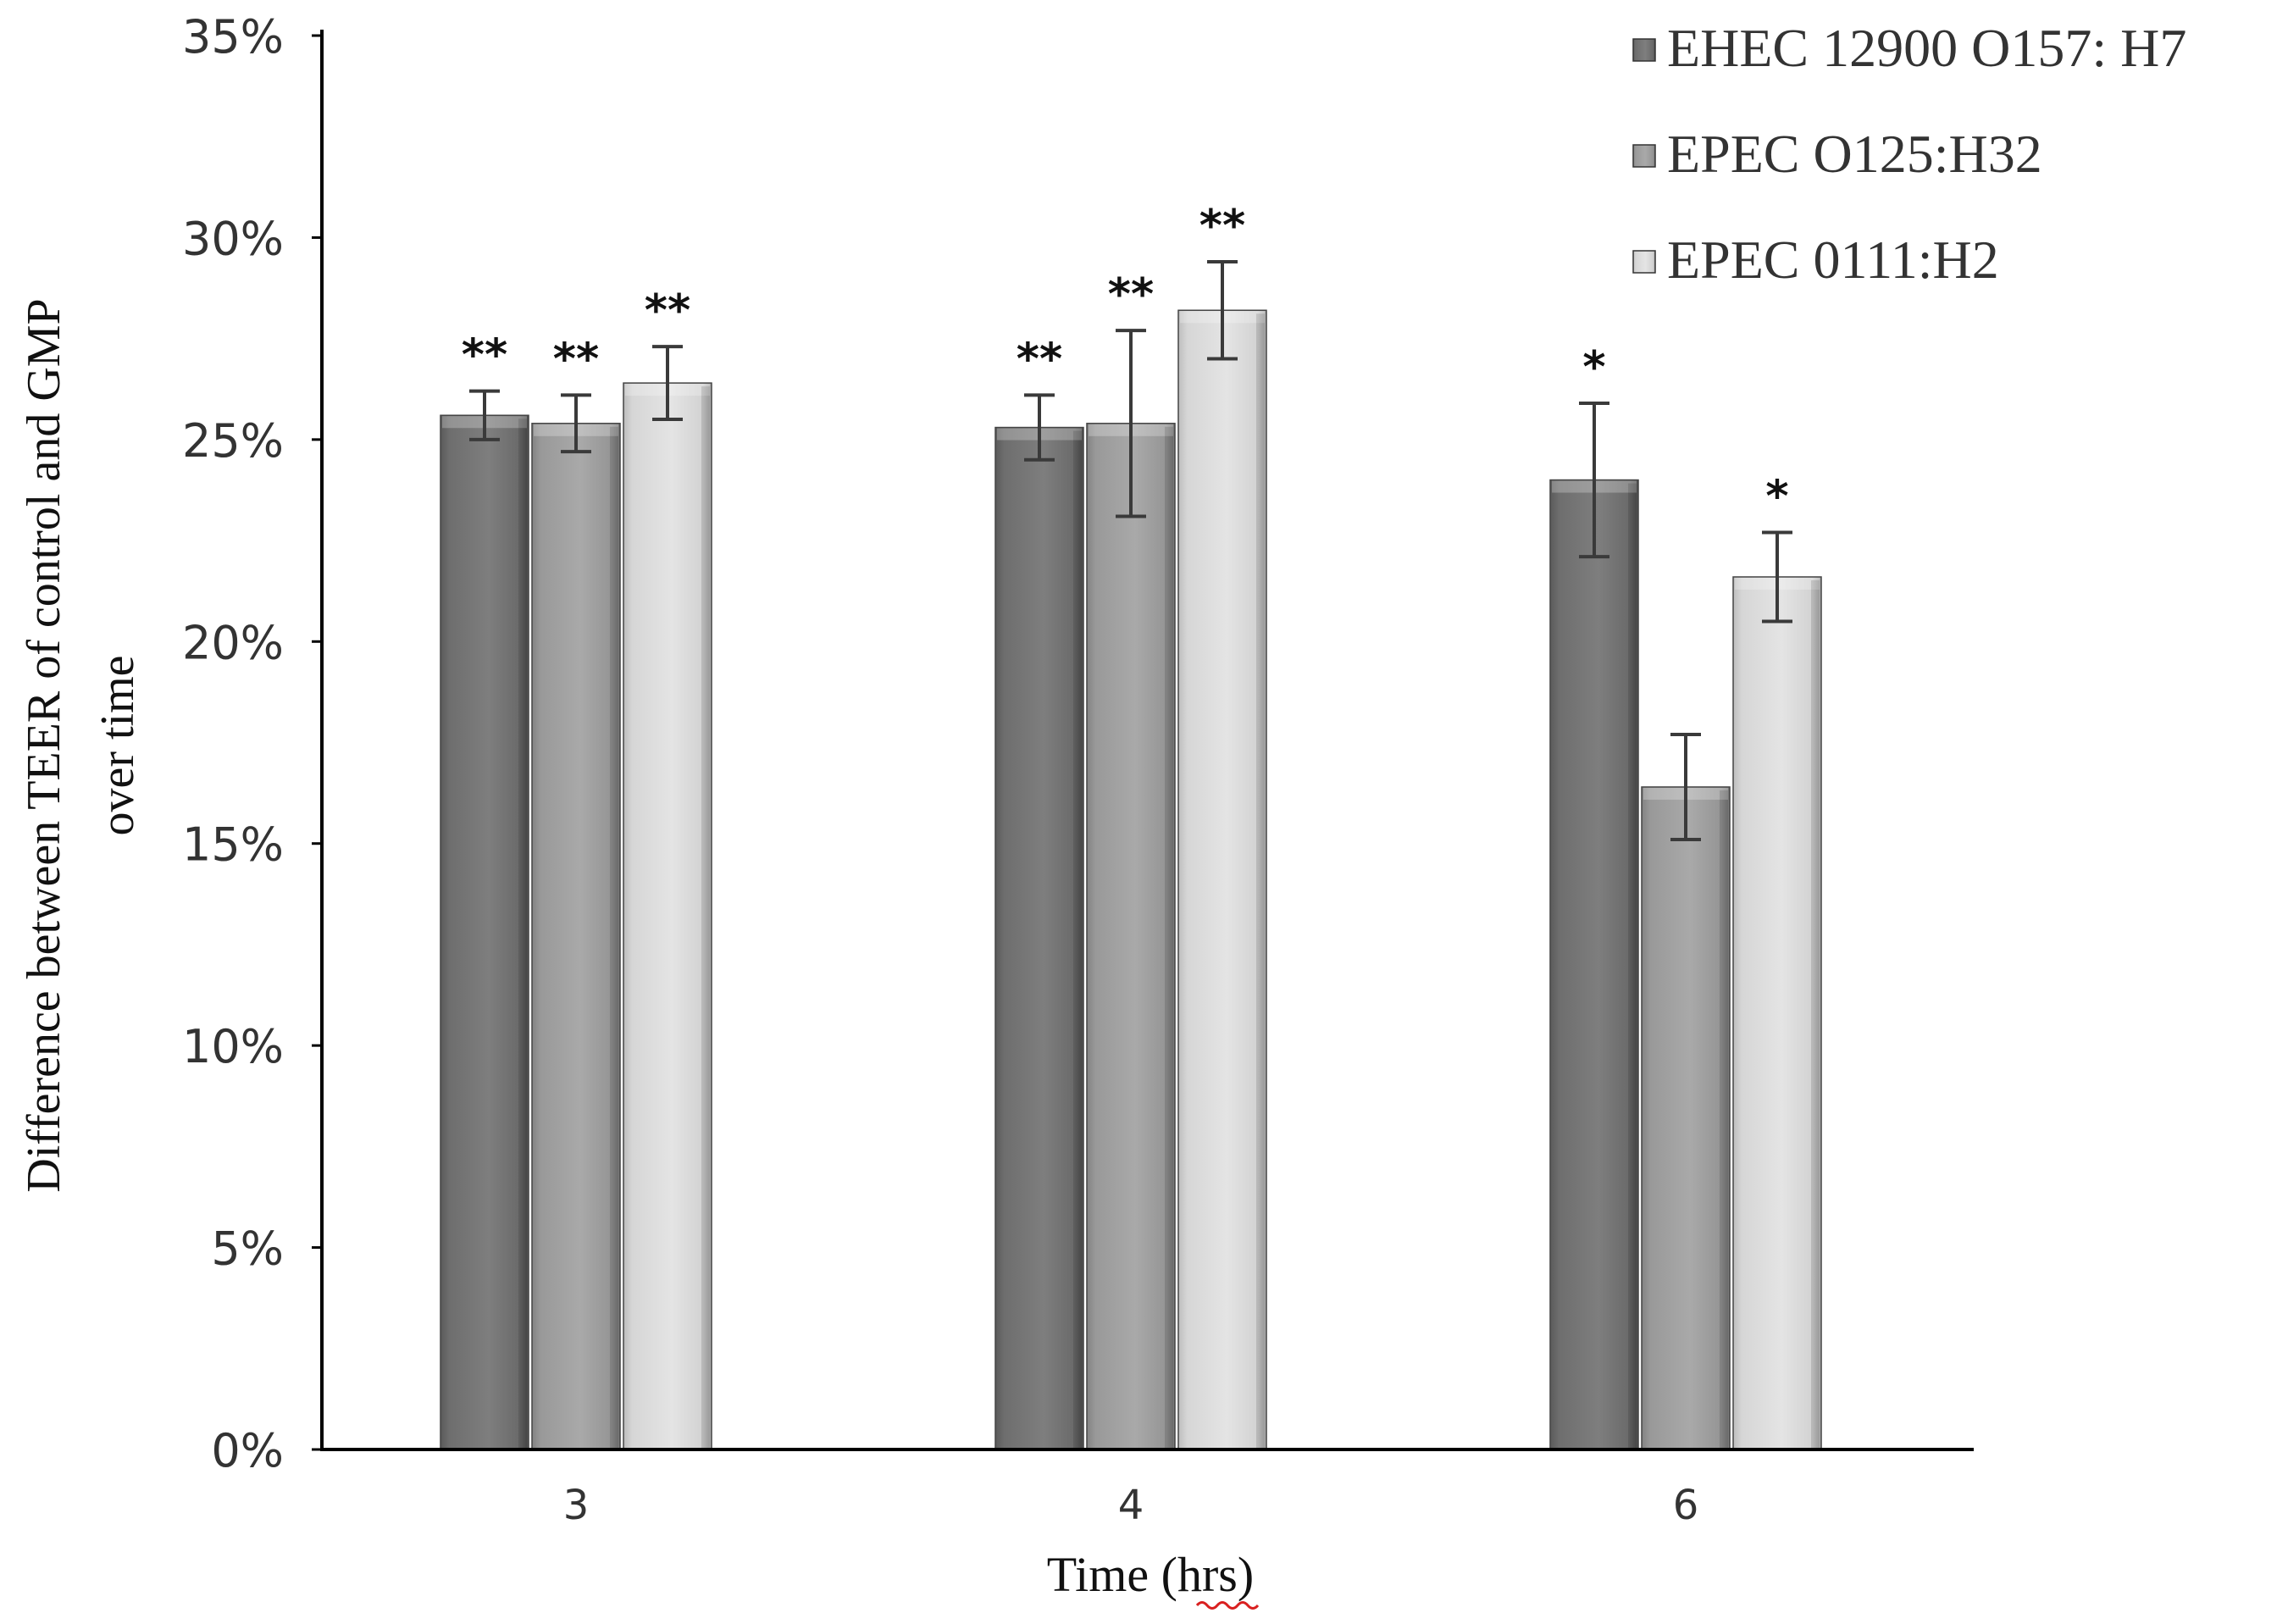 This screenshot has width=2288, height=1624. I want to click on y-tick-label: 10%, so click(233, 1047).